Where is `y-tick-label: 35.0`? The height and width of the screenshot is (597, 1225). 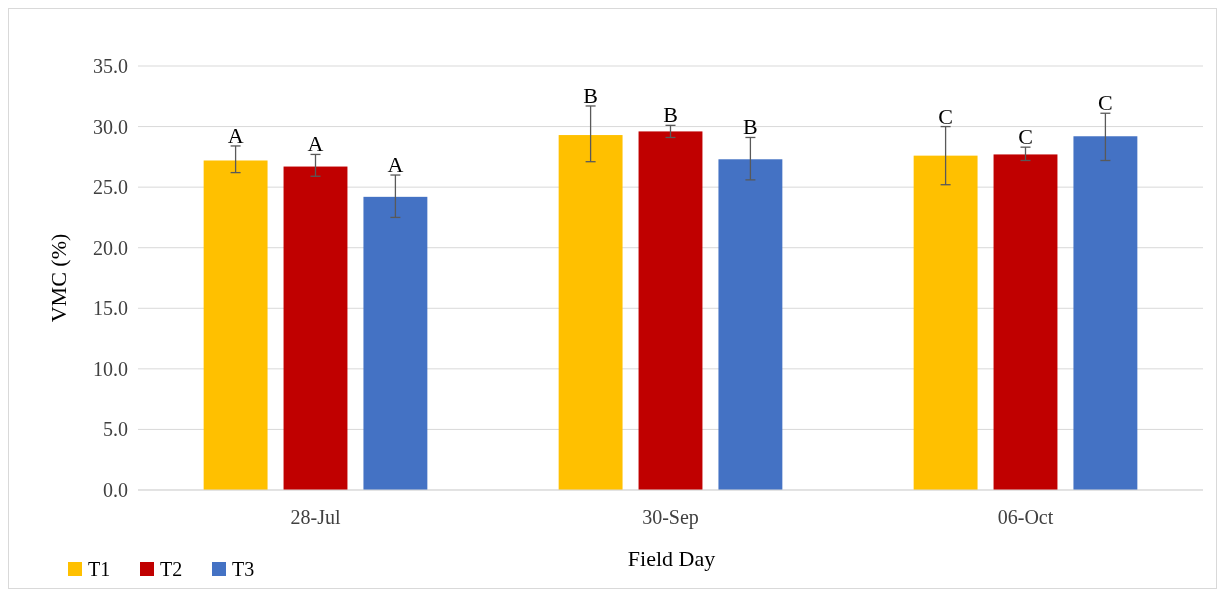 y-tick-label: 35.0 is located at coordinates (110, 66).